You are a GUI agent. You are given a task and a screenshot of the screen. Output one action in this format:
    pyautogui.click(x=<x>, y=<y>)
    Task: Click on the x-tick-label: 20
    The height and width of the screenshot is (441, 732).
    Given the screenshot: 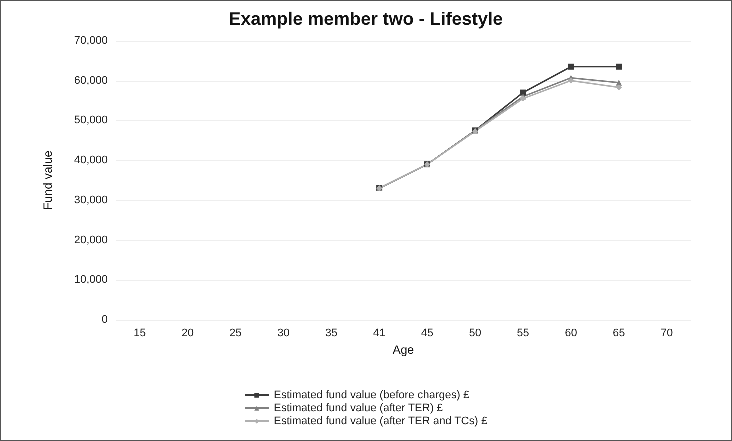 What is the action you would take?
    pyautogui.click(x=188, y=334)
    